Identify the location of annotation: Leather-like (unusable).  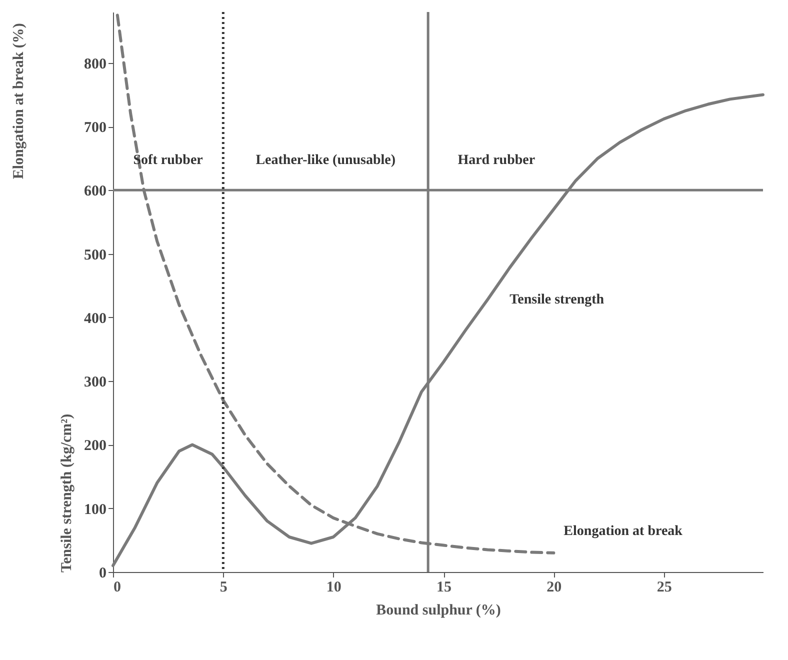
(326, 160).